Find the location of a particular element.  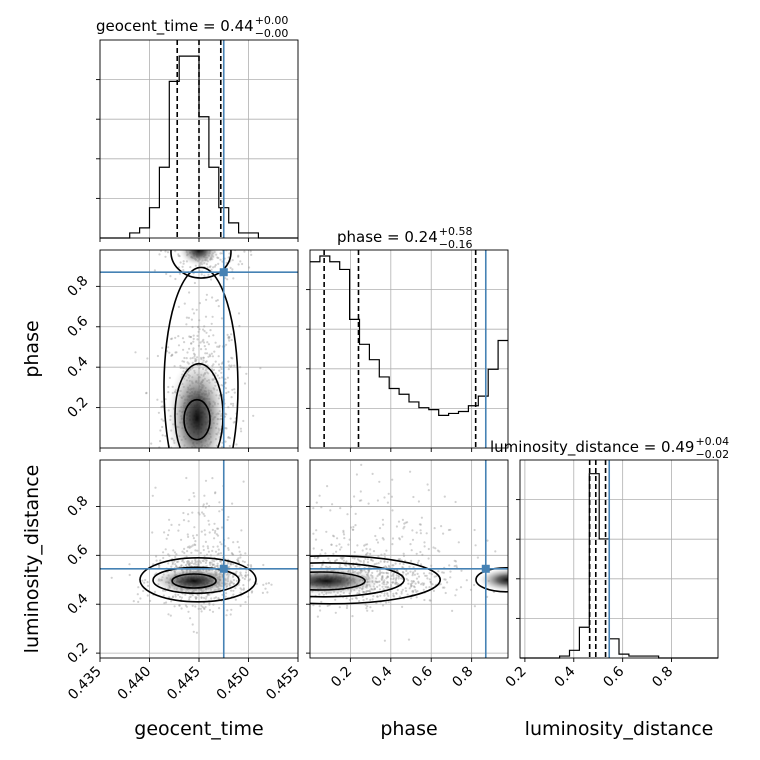

contour-outer-geocent-lum is located at coordinates (198, 579).